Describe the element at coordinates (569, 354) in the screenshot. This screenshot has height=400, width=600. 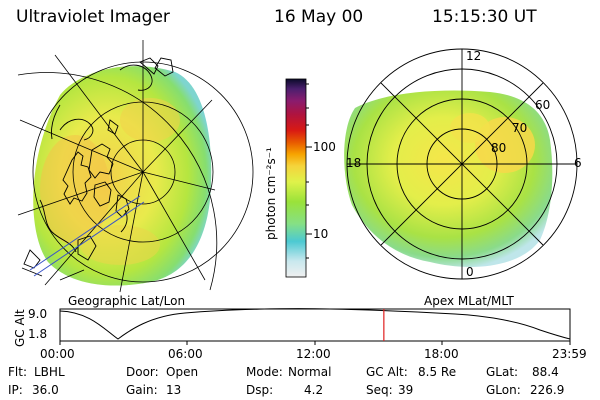
I see `time-tick-2359: 23:59` at that location.